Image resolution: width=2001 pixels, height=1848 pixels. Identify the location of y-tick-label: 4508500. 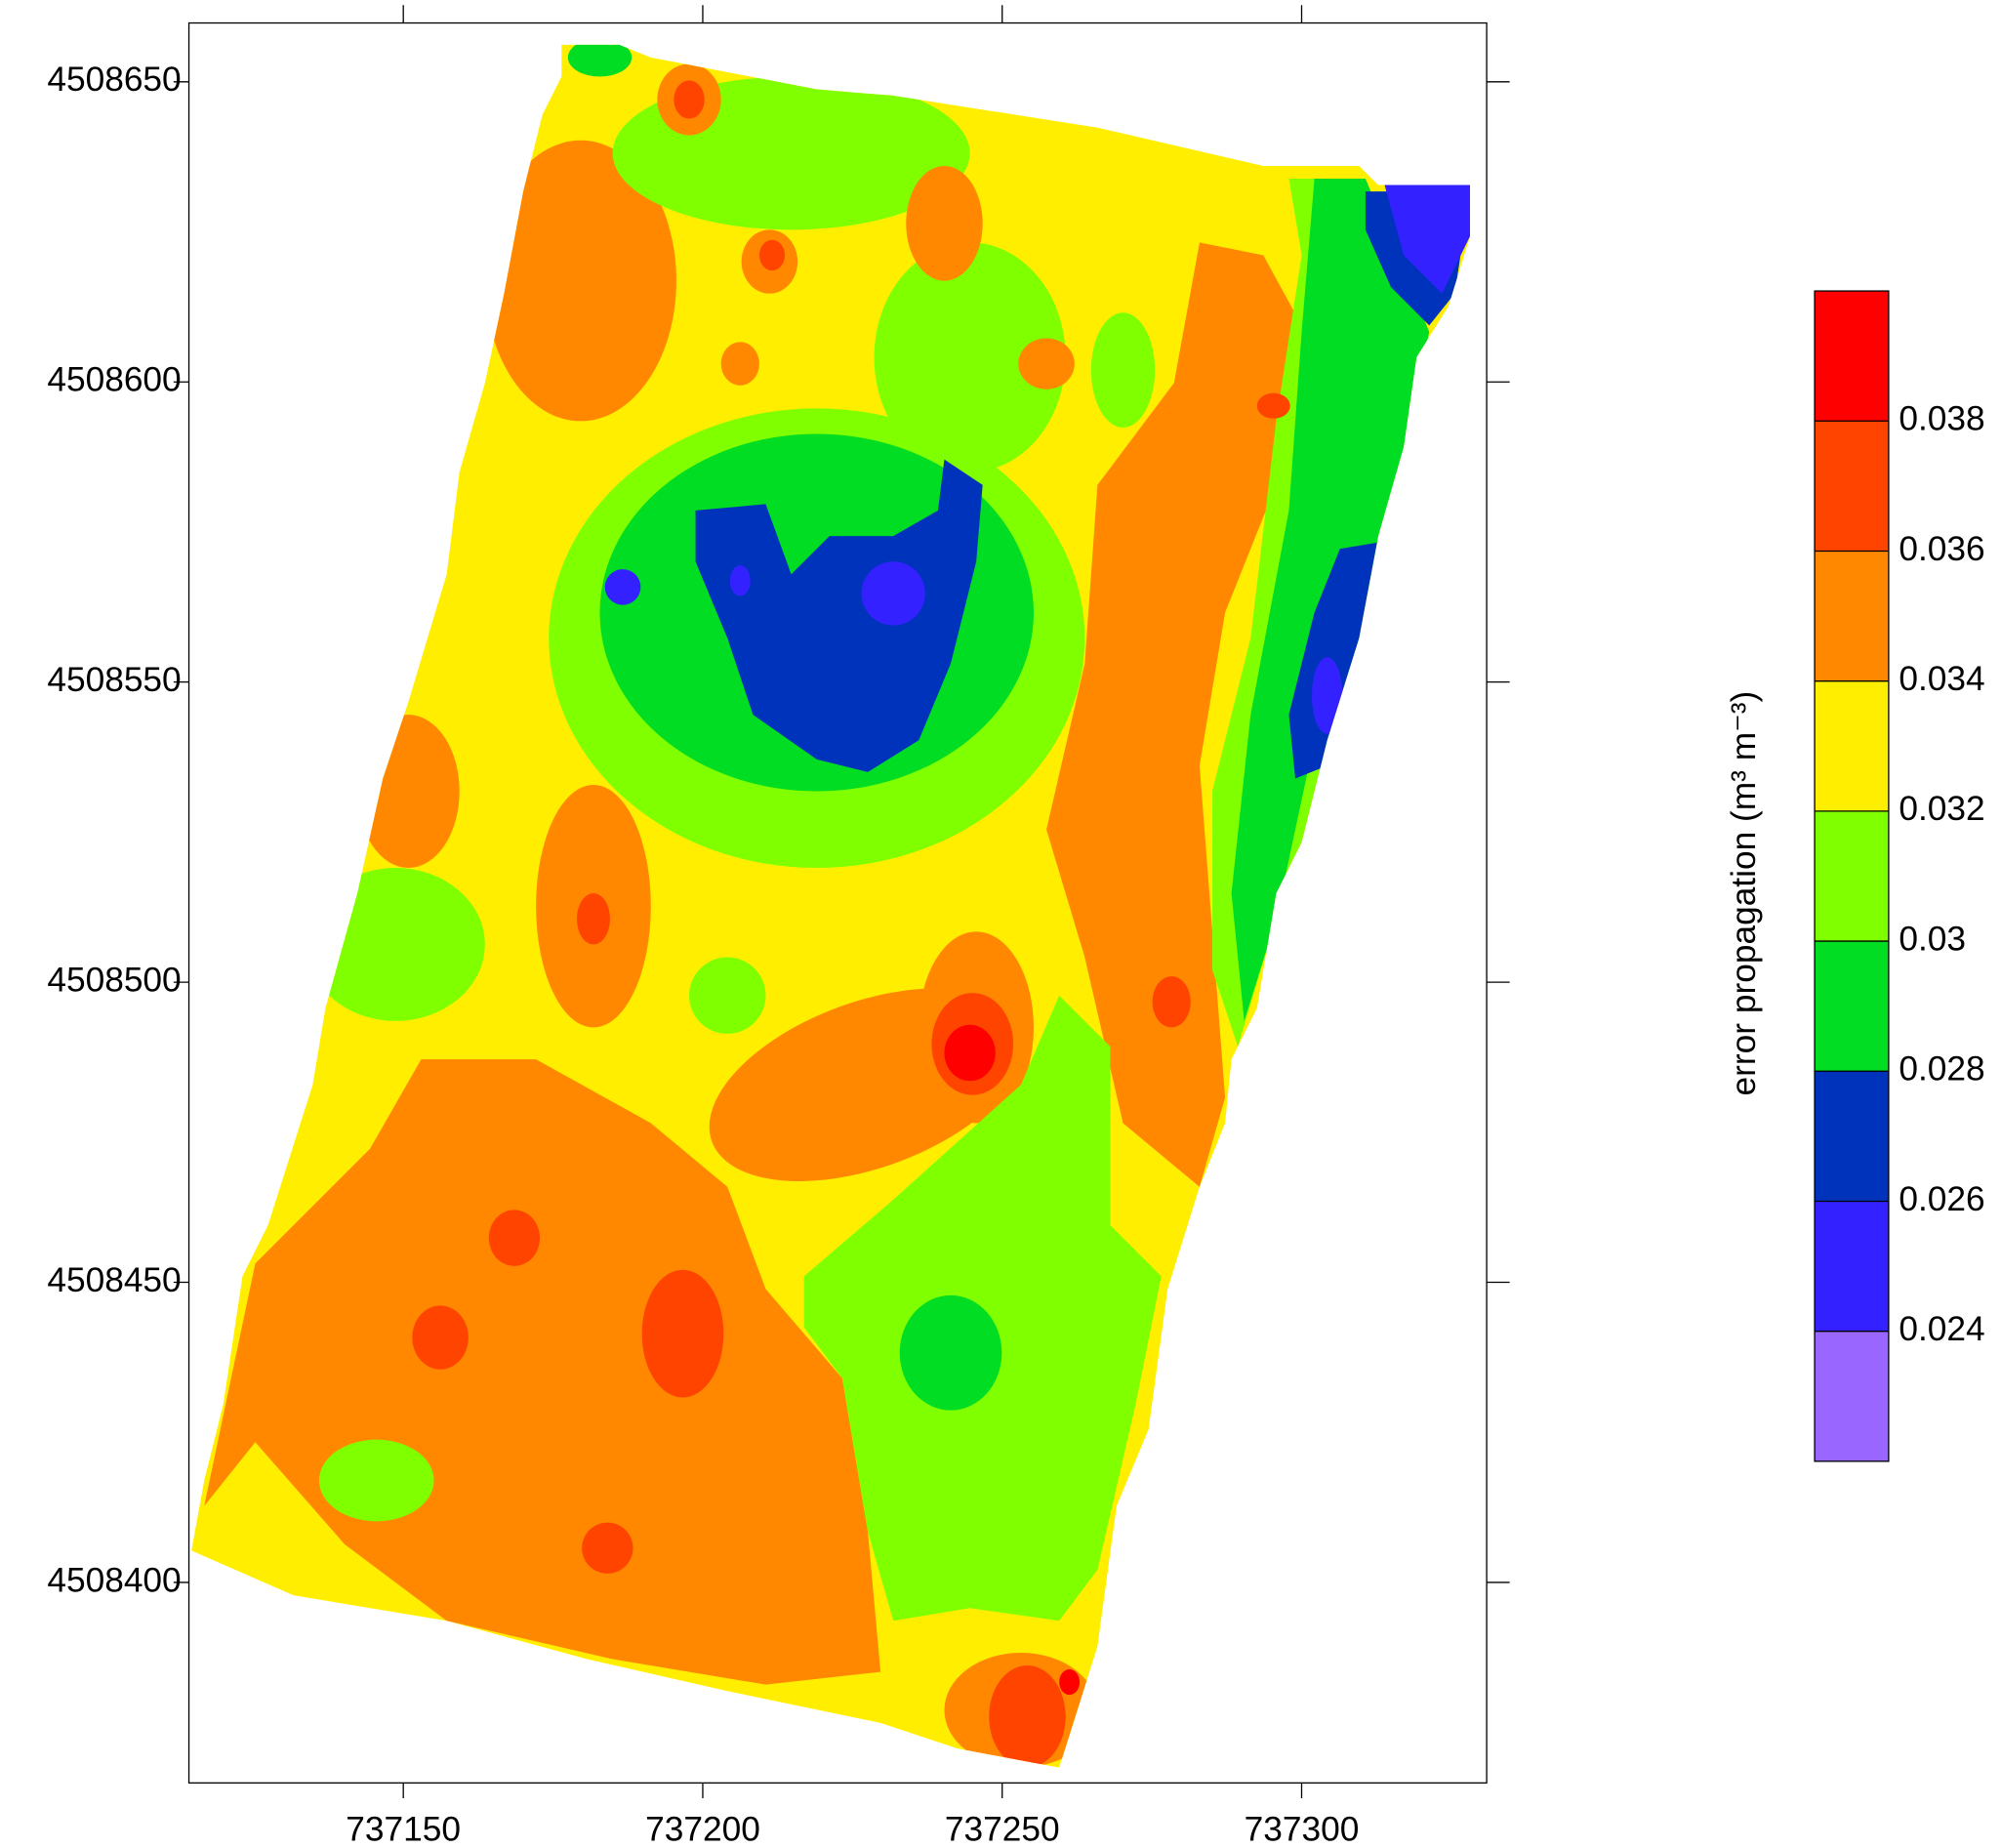
(114, 980).